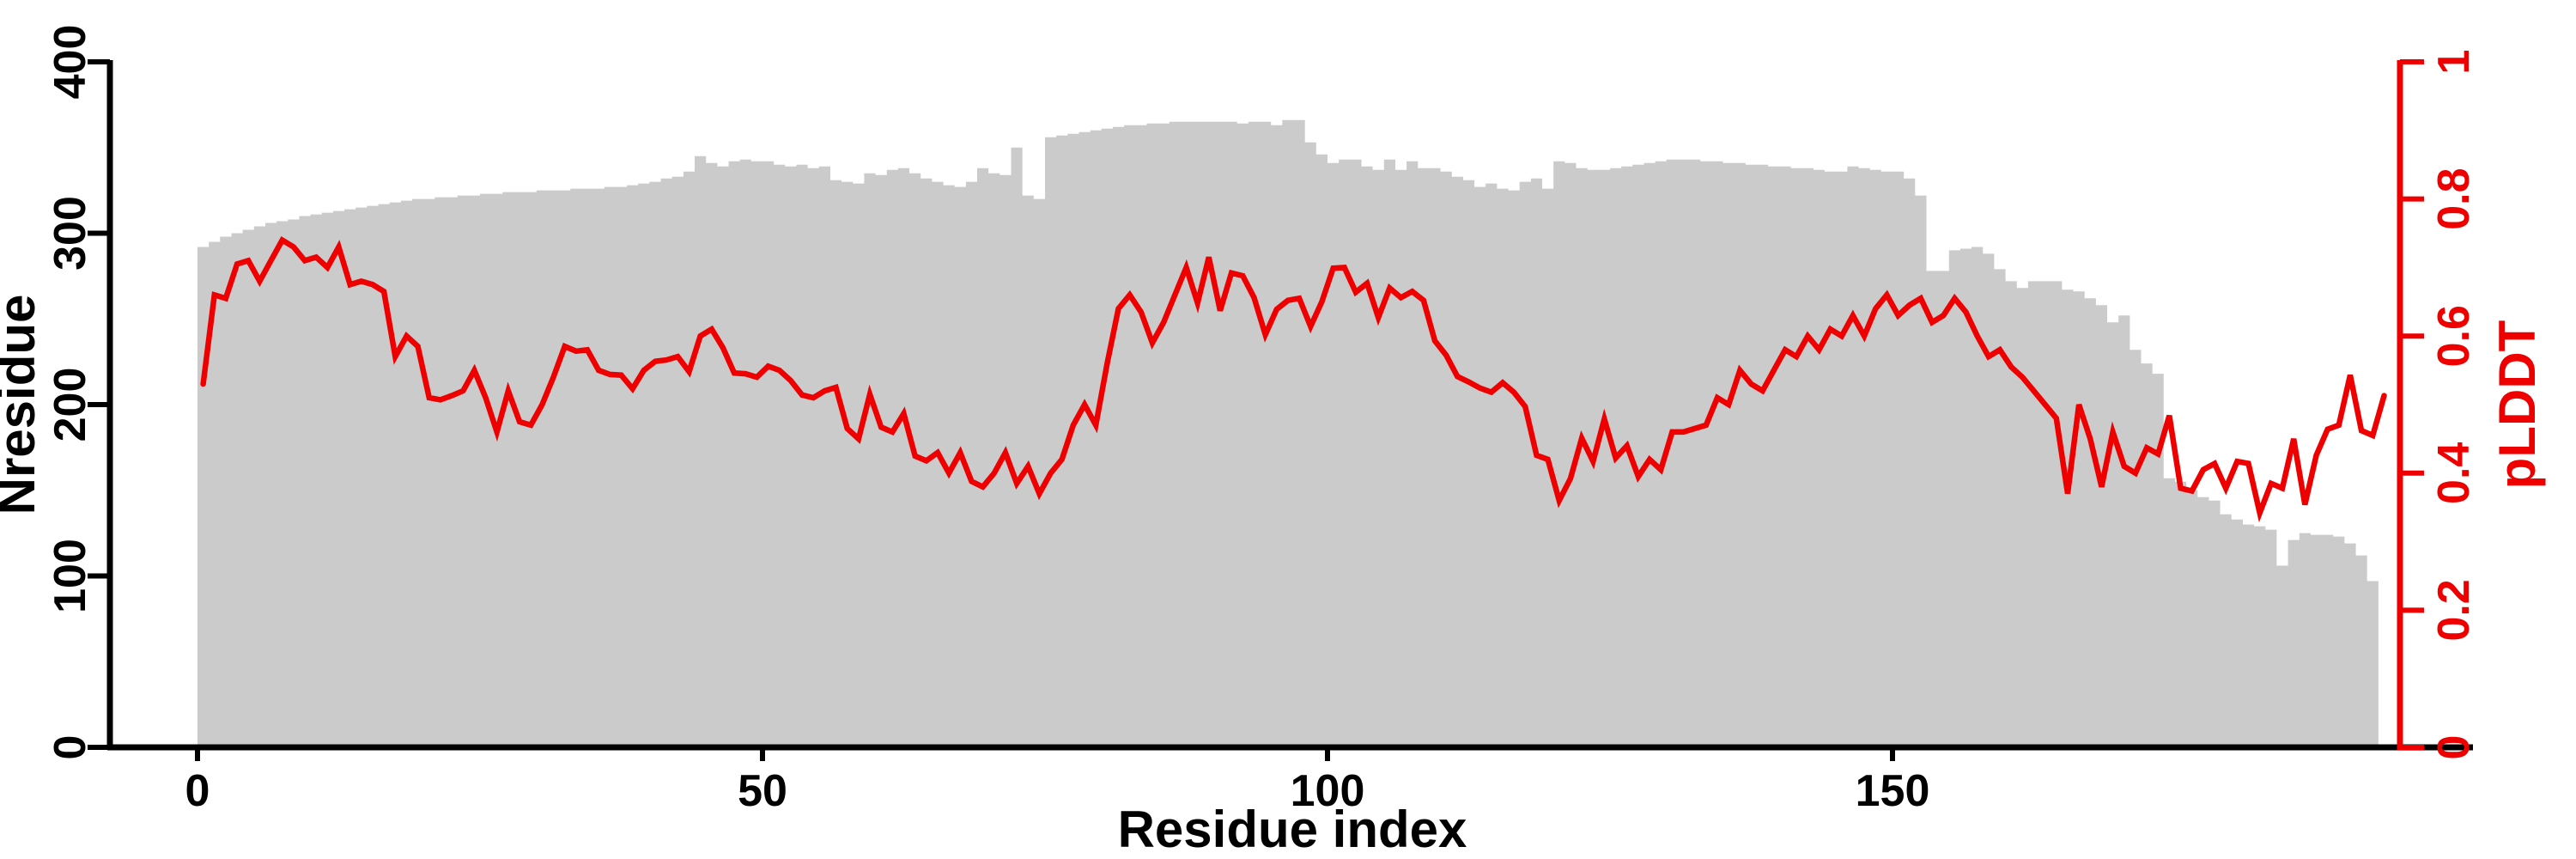 This screenshot has width=2576, height=859. What do you see at coordinates (2517, 405) in the screenshot?
I see `y-axis-right-title: pLDDT` at bounding box center [2517, 405].